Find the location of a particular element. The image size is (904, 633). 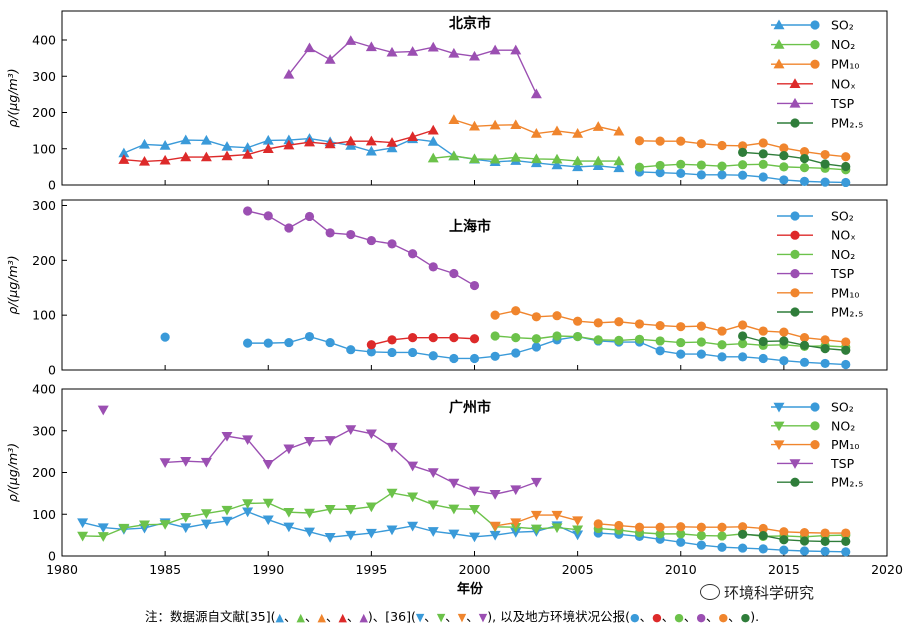

watermark-text: 环境科学研究 is located at coordinates (769, 593).